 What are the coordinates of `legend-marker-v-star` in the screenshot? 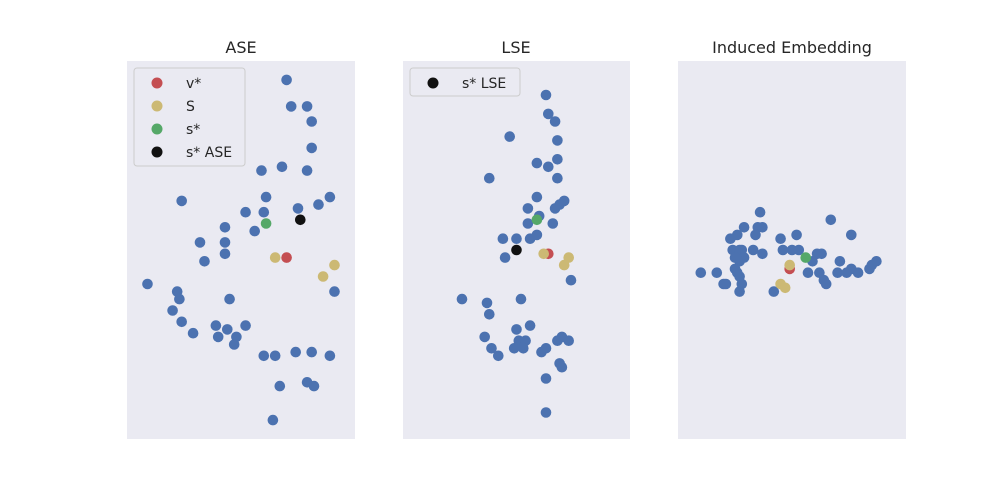 It's located at (157, 83).